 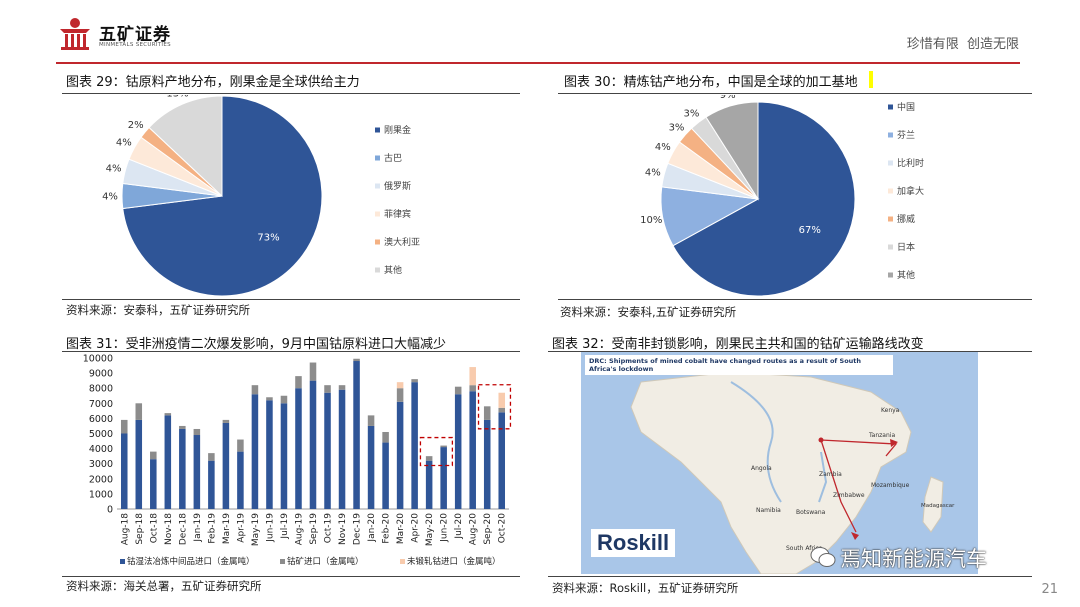 I want to click on chart29-title: 图表 29：钴原料产地分布，刚果金是全球供给主力, so click(x=213, y=82).